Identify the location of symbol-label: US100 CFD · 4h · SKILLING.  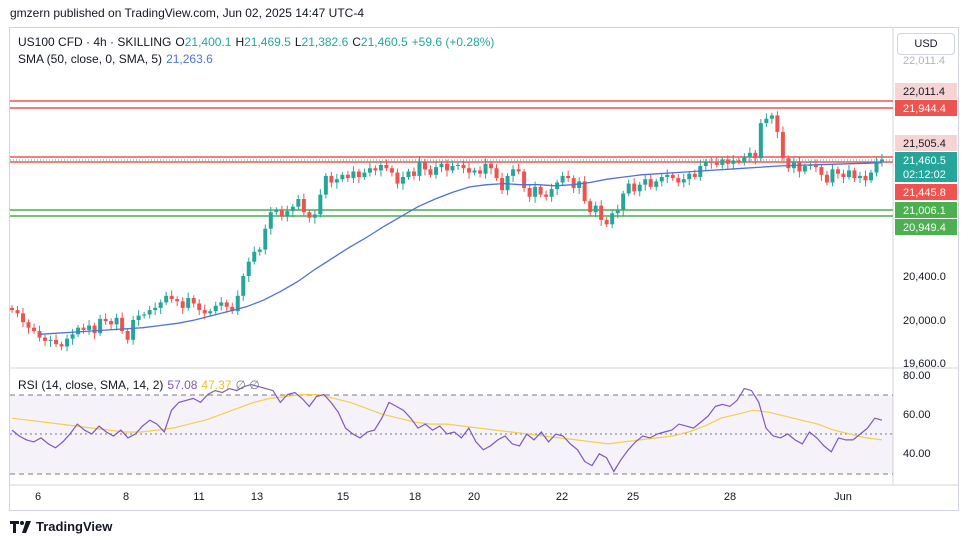
(95, 42).